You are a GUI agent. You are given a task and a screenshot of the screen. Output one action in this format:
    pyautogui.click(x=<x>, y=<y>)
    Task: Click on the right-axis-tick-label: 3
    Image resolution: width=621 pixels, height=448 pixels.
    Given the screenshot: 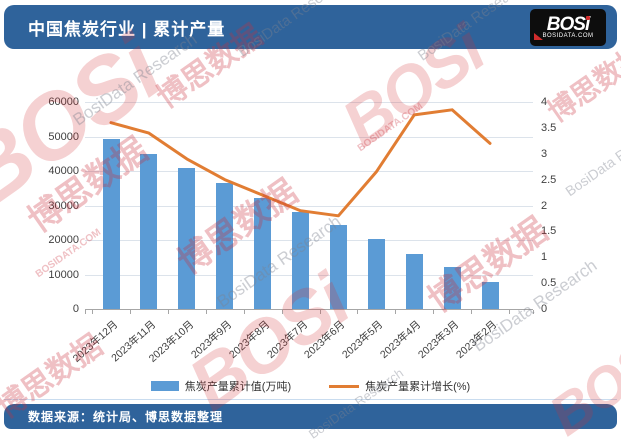 What is the action you would take?
    pyautogui.click(x=544, y=153)
    